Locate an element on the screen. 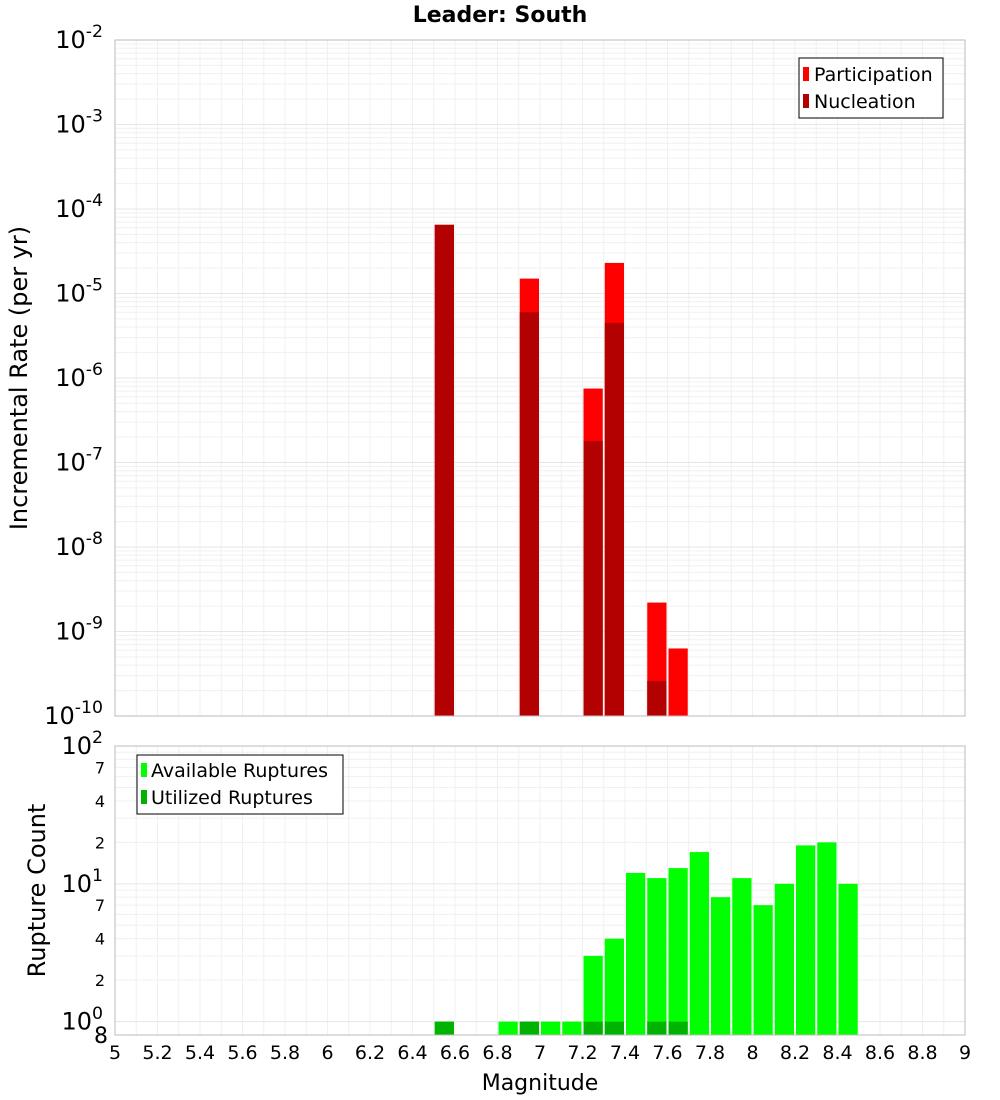 The image size is (1000, 1100). x-tick-label: 6 is located at coordinates (327, 1053).